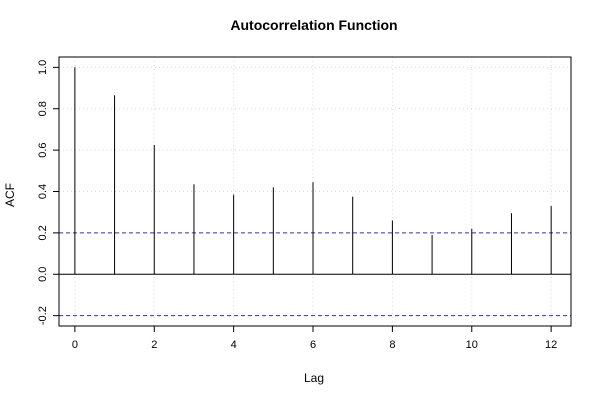  Describe the element at coordinates (314, 338) in the screenshot. I see `x-axis: 0 2 4 6 8 10 12` at that location.